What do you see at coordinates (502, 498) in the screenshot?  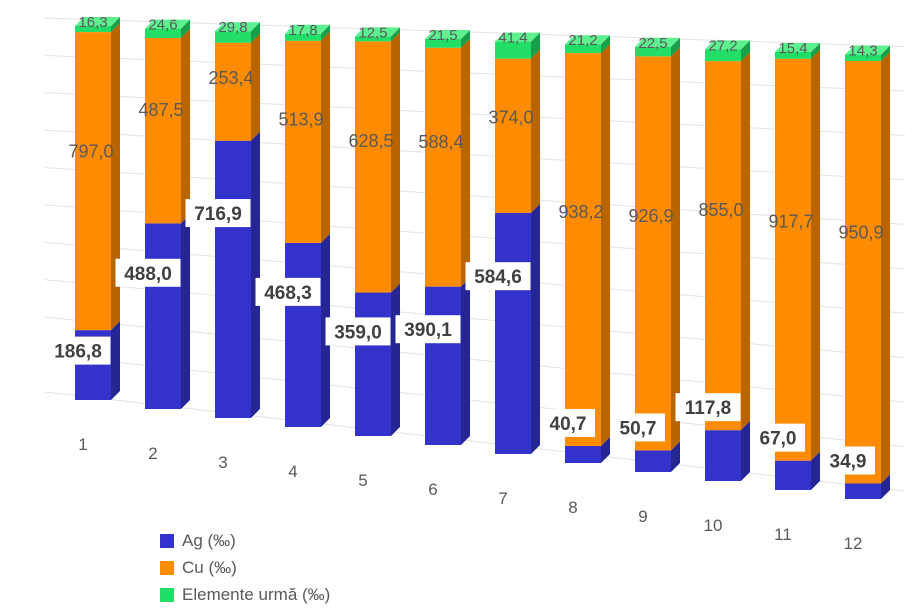 I see `x-tick-label: 7` at bounding box center [502, 498].